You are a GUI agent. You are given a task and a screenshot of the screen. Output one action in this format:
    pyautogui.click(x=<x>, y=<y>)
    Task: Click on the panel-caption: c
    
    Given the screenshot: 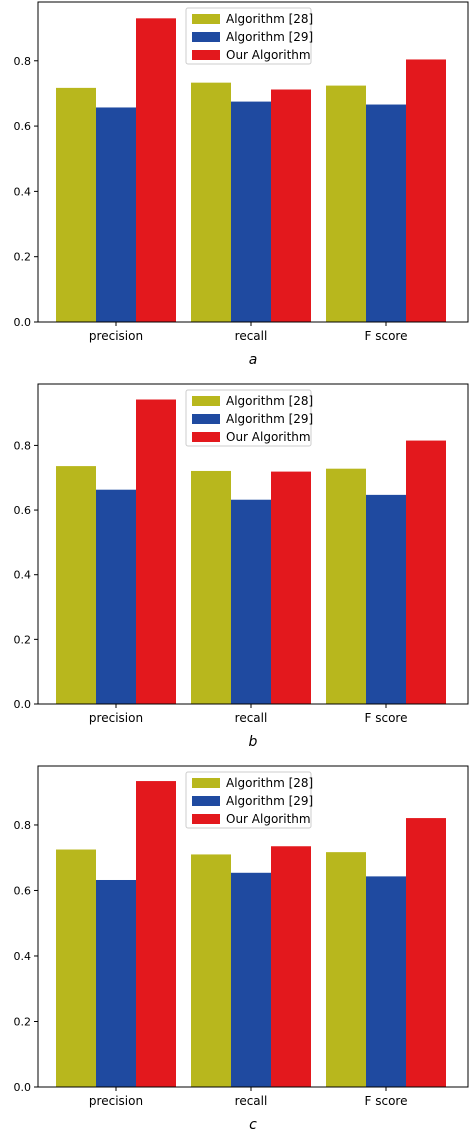 What is the action you would take?
    pyautogui.click(x=253, y=1124)
    